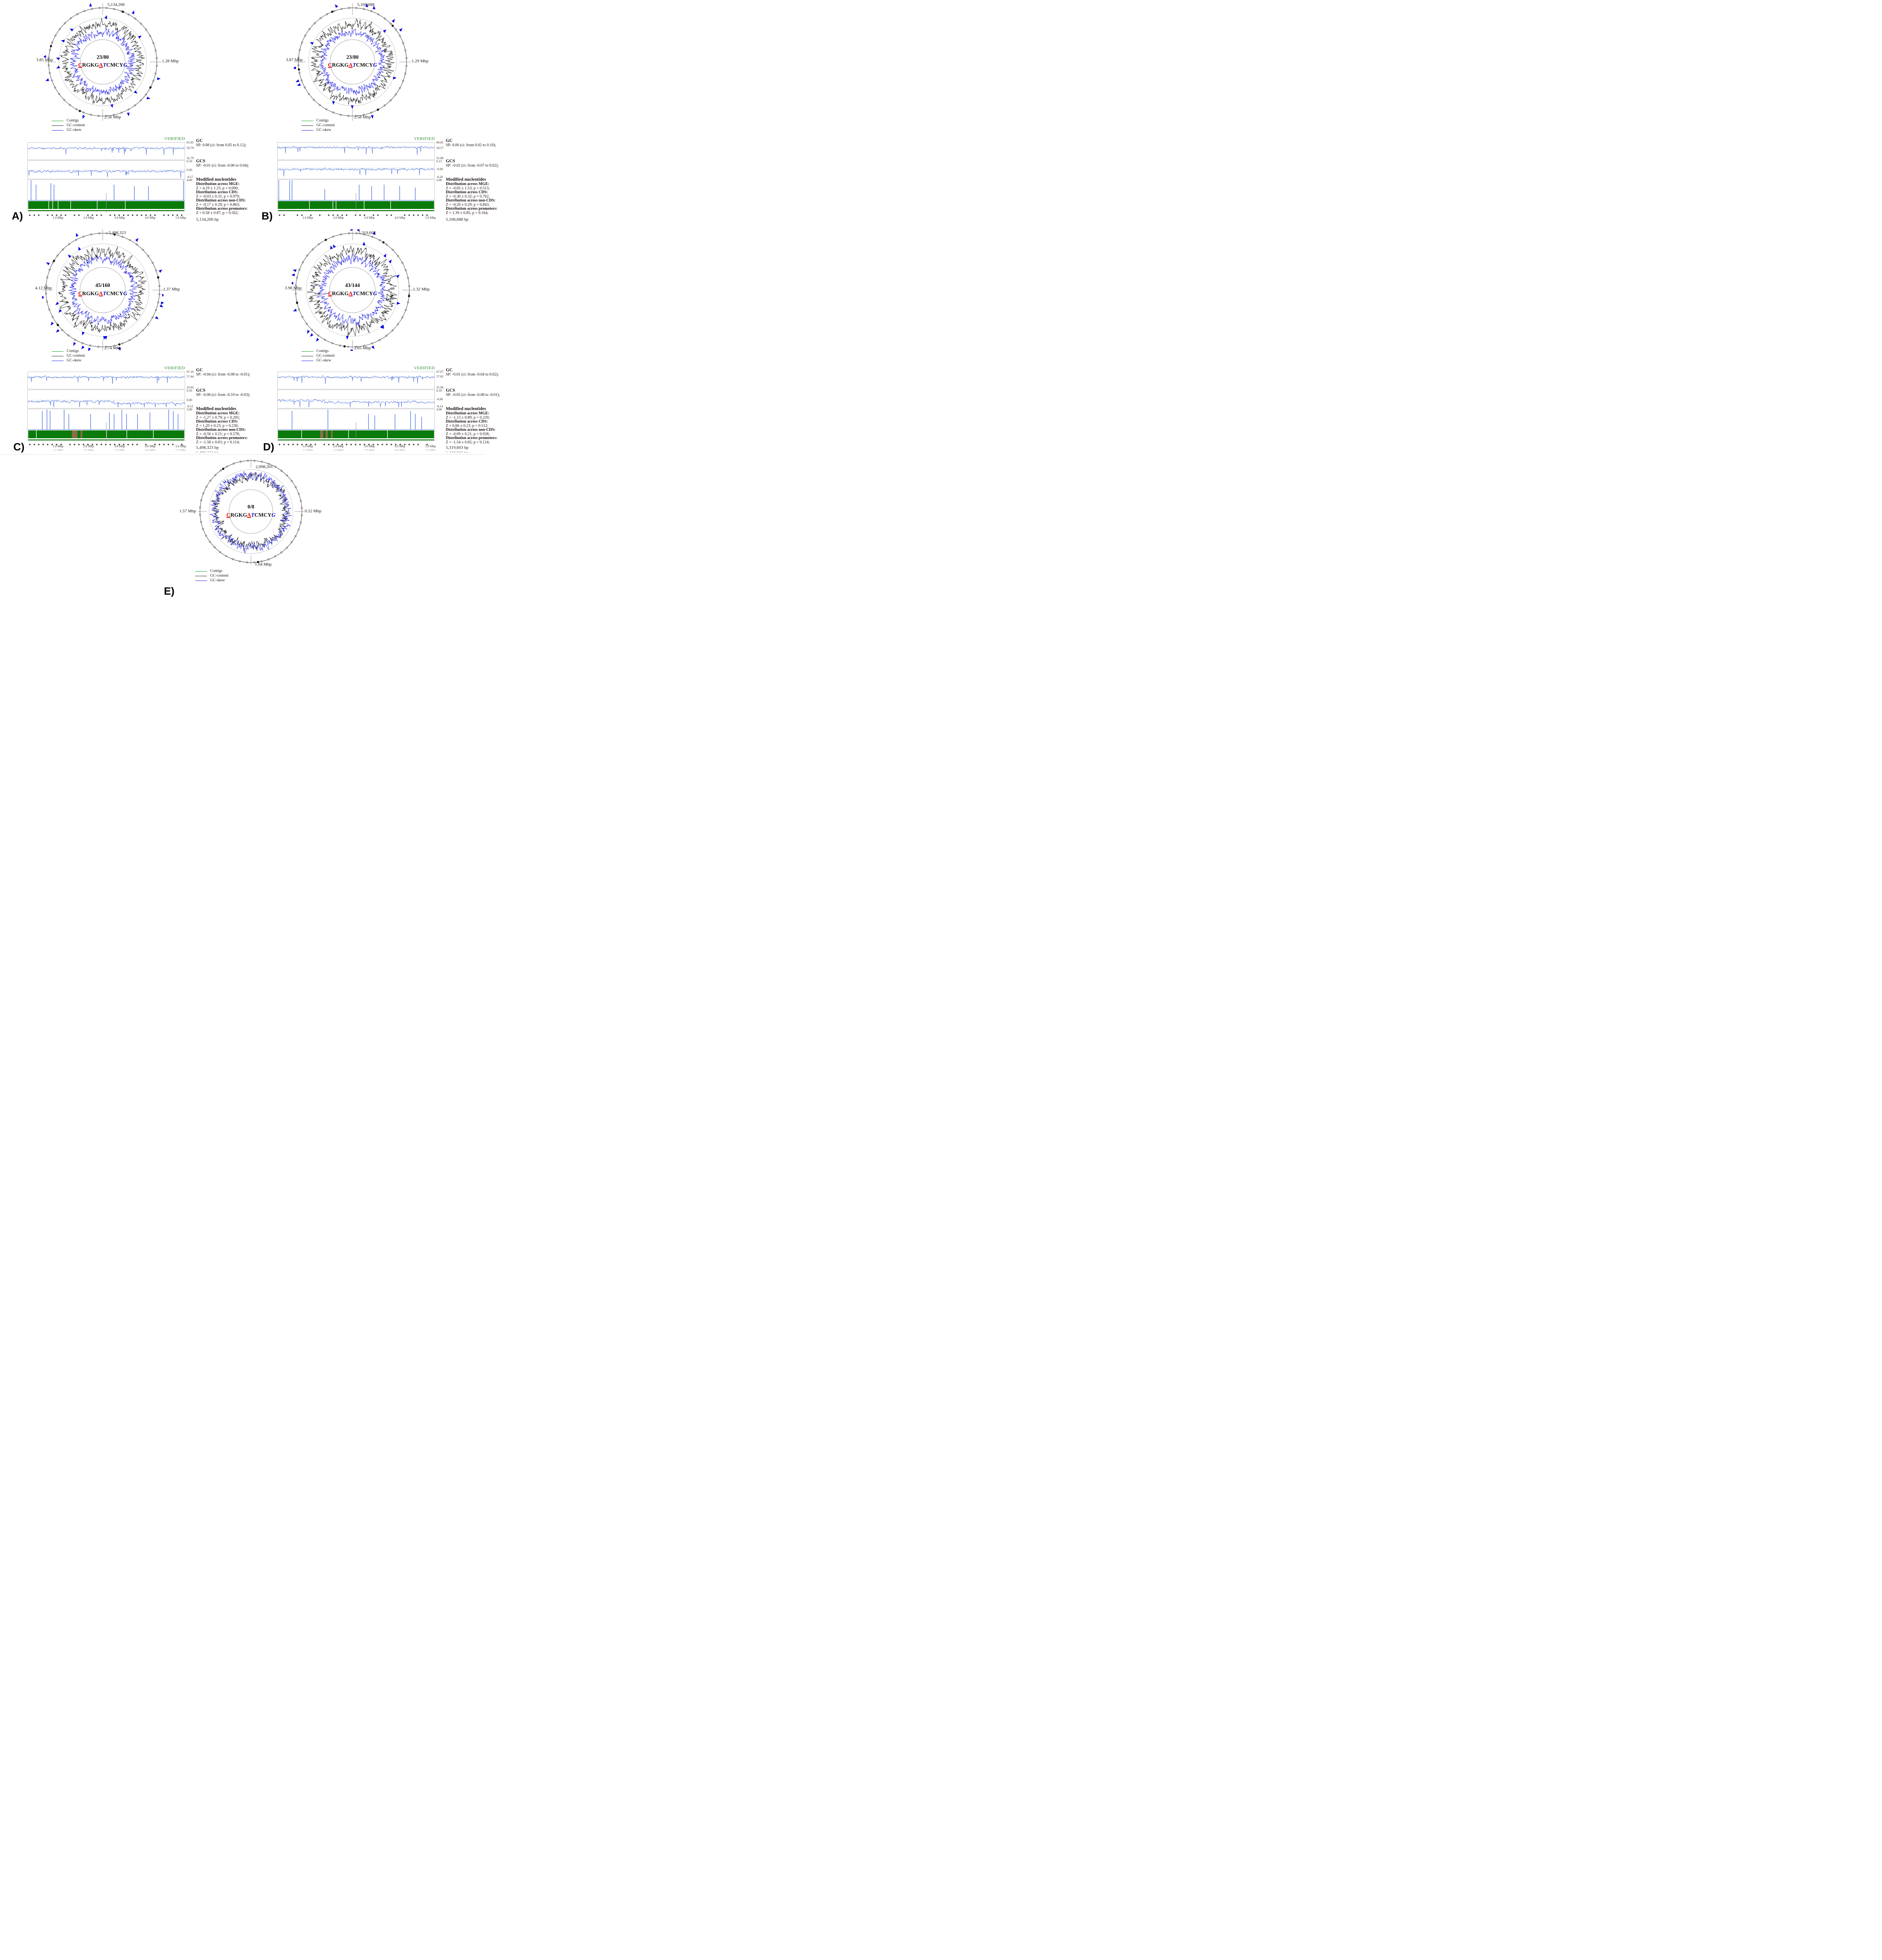 The image size is (1882, 1960). What do you see at coordinates (190, 406) in the screenshot?
I see `gcs-axis-tick: -0.12` at bounding box center [190, 406].